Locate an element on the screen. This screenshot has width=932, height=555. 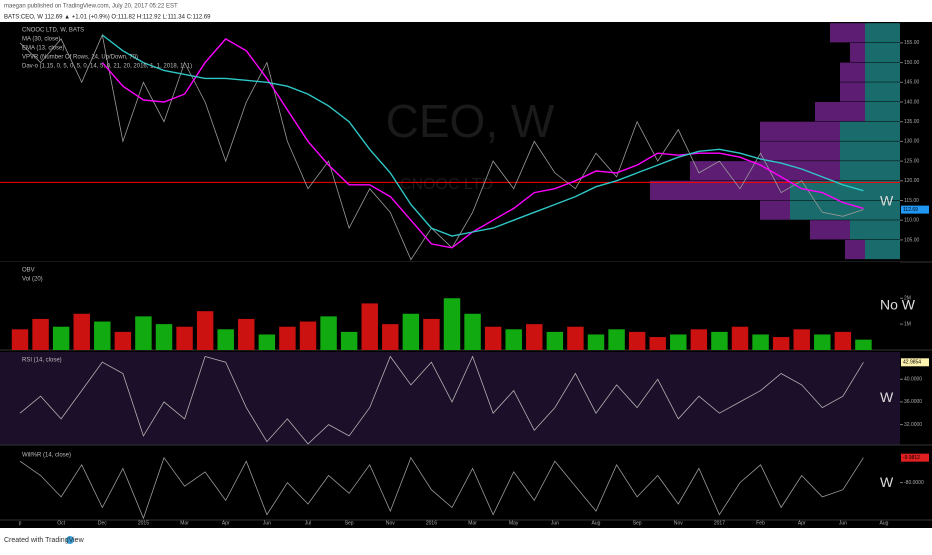
note: No W is located at coordinates (898, 305).